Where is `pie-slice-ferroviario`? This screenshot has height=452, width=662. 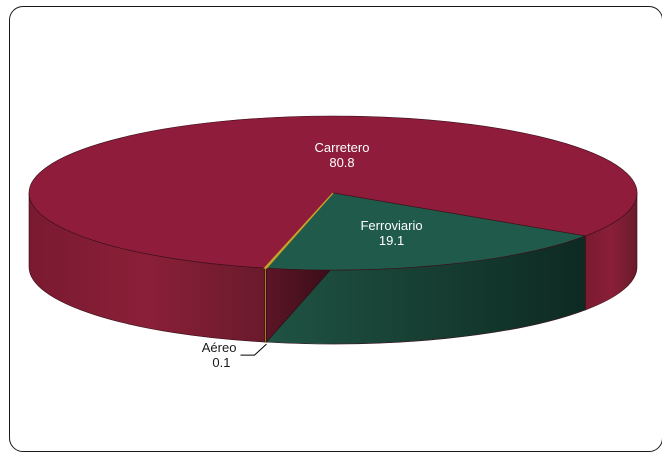
pie-slice-ferroviario is located at coordinates (426, 231).